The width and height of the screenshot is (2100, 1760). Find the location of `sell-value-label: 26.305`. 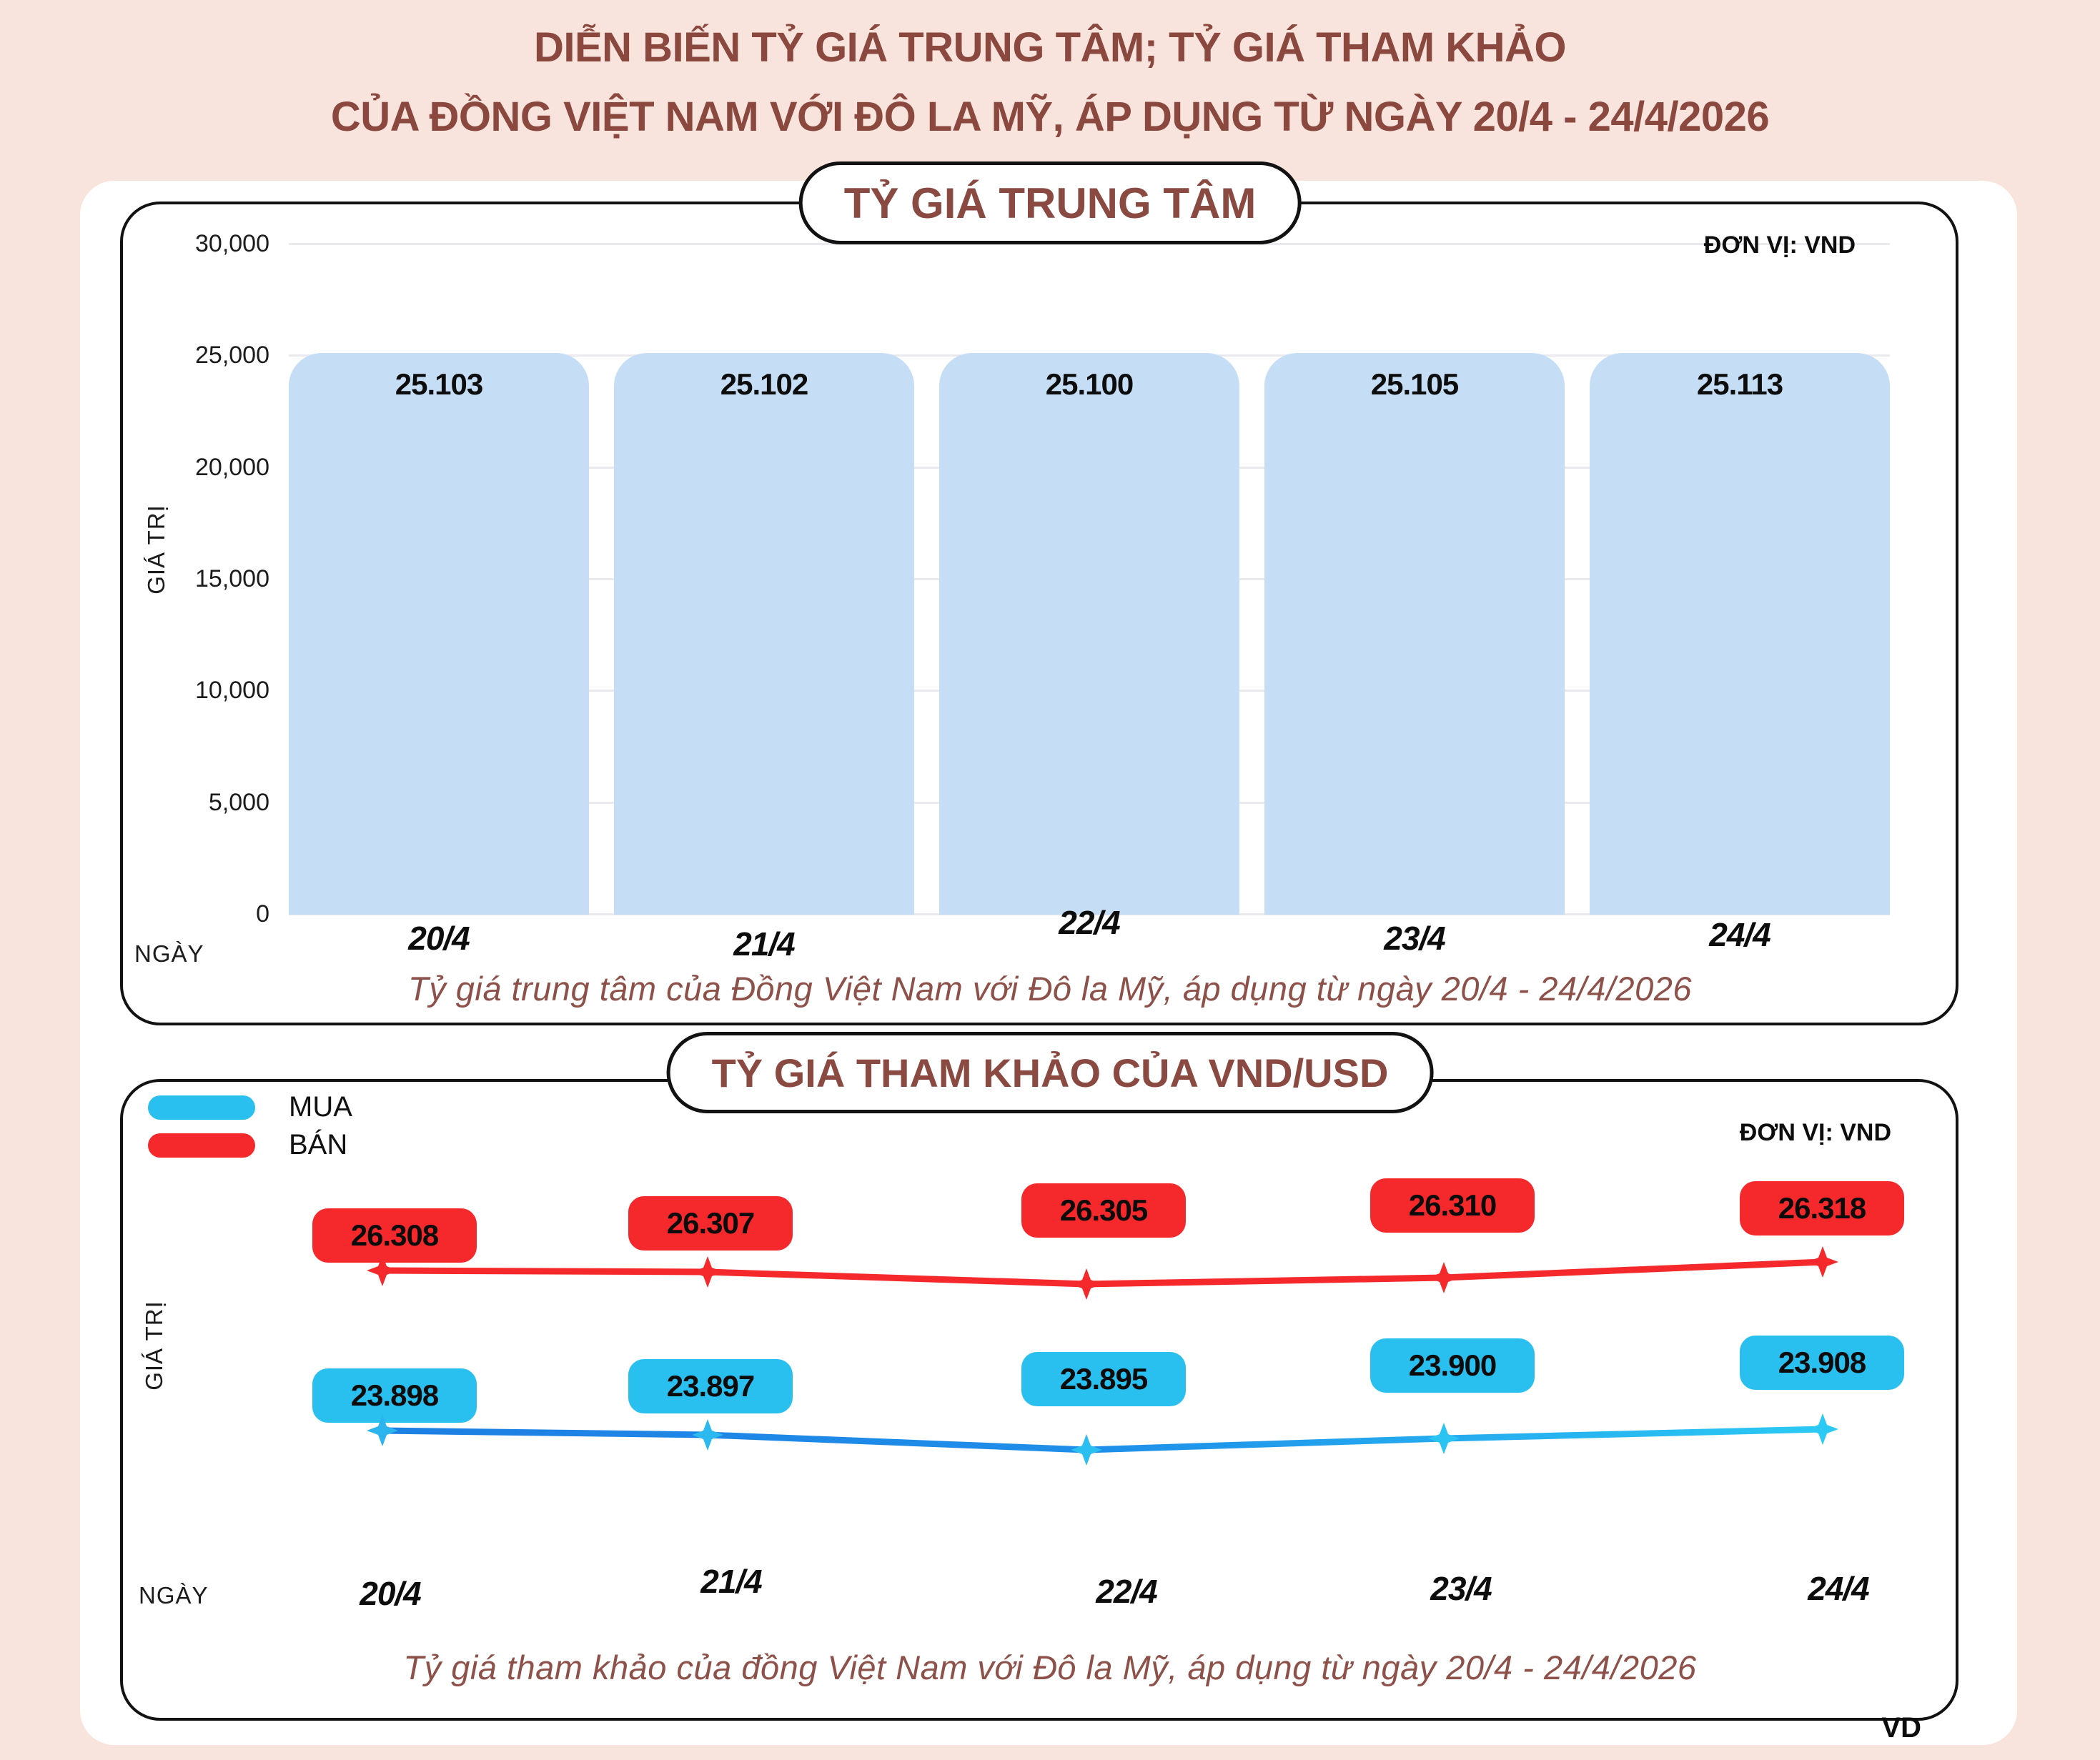

sell-value-label: 26.305 is located at coordinates (1103, 1210).